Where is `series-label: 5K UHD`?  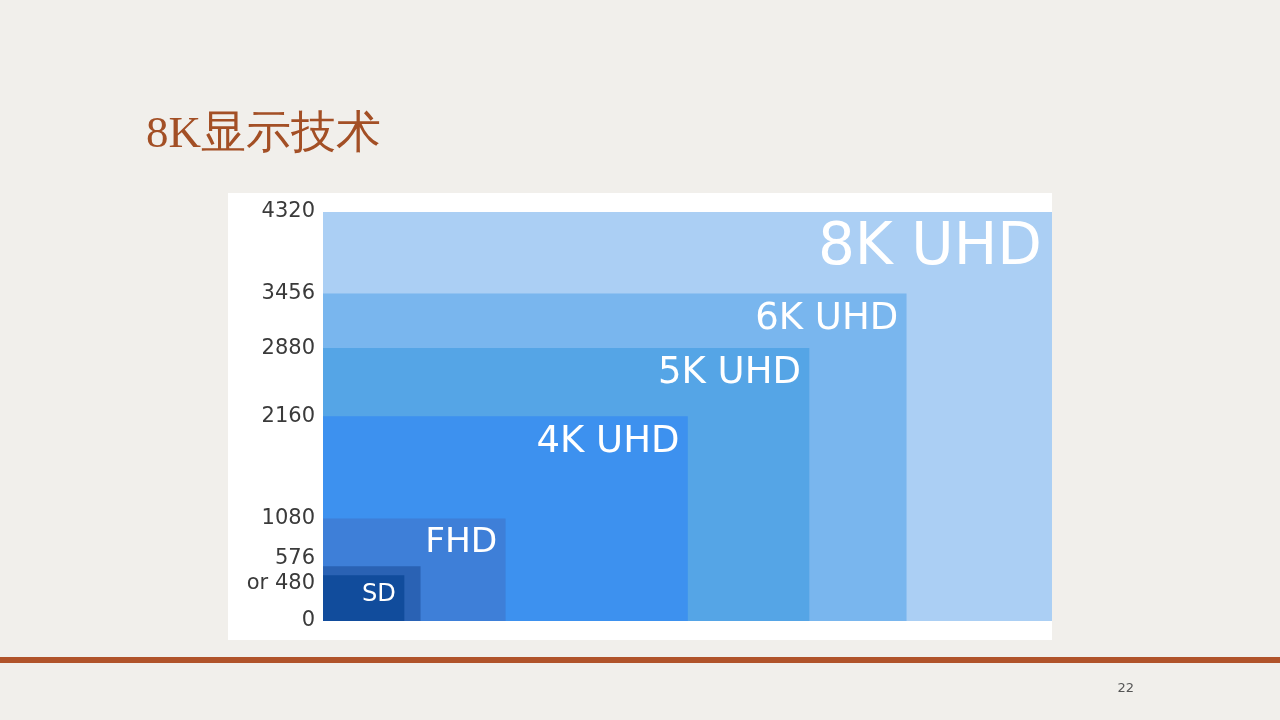
series-label: 5K UHD is located at coordinates (729, 371).